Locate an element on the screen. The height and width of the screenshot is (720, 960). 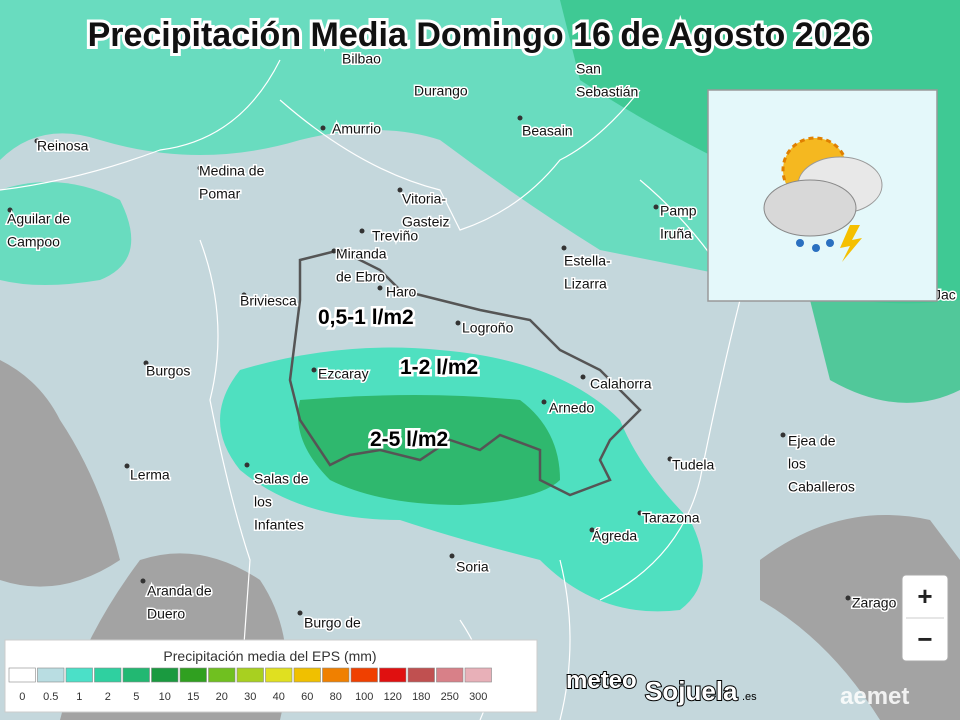
place-label: Gasteiz is located at coordinates (425, 222).